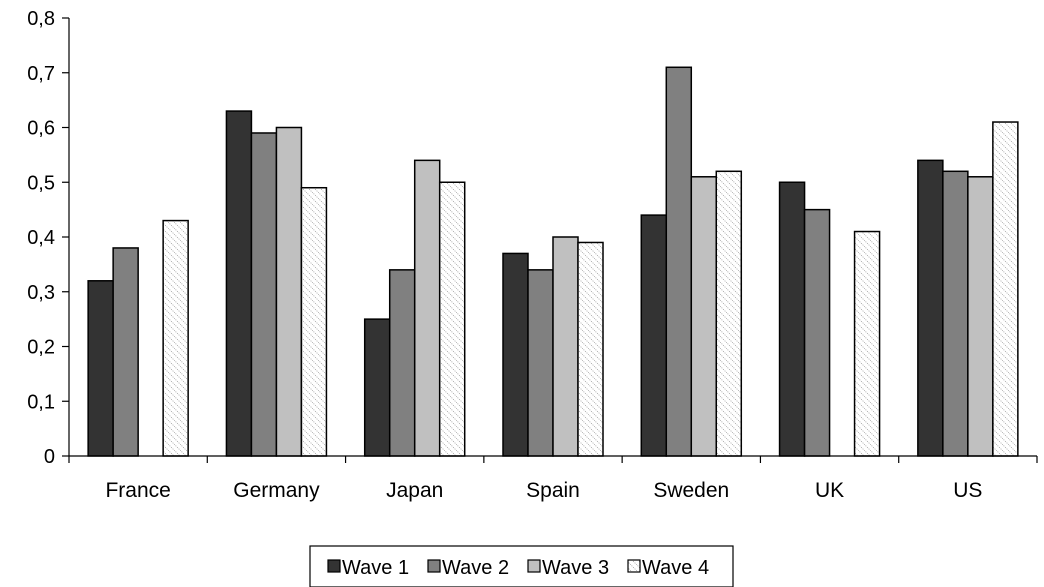 This screenshot has height=587, width=1044. Describe the element at coordinates (475, 568) in the screenshot. I see `legend-label: Wave 2` at that location.